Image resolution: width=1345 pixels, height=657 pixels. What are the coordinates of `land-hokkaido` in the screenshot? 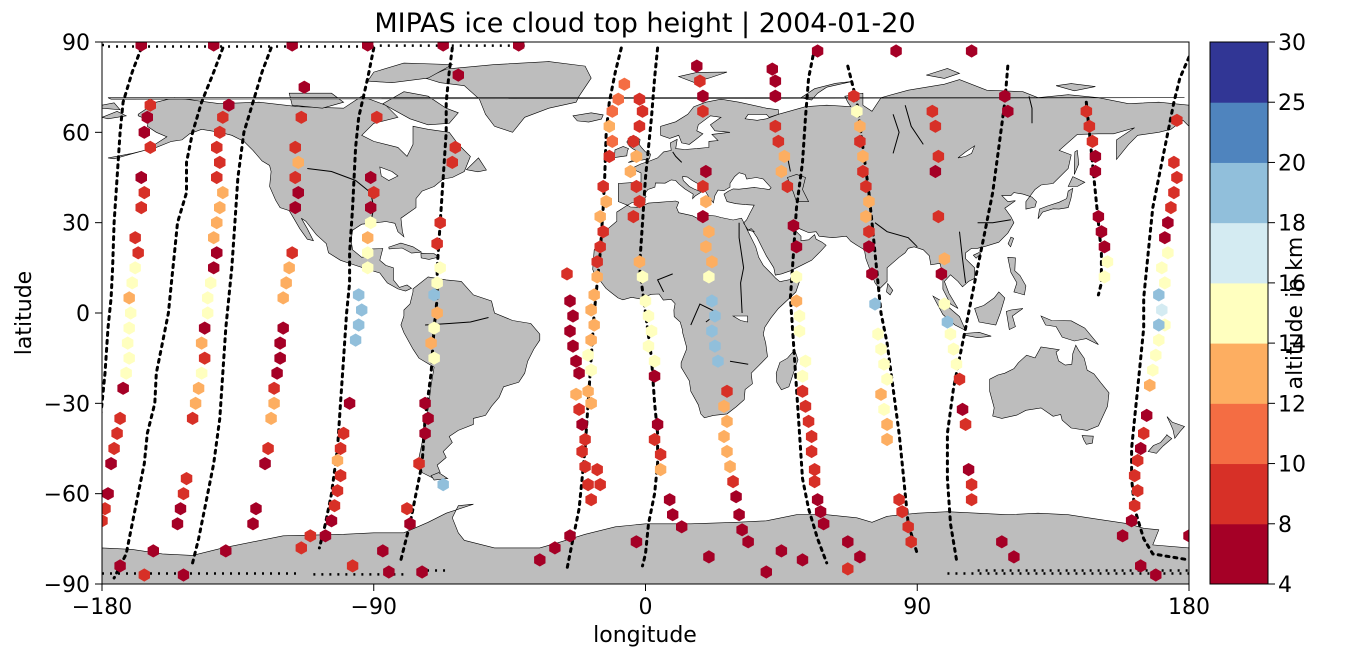 It's located at (1076, 181).